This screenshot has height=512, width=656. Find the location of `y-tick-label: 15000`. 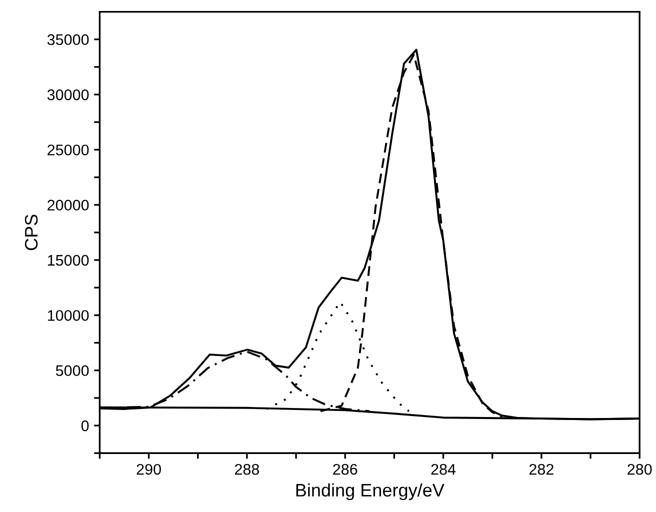

y-tick-label: 15000 is located at coordinates (68, 260).